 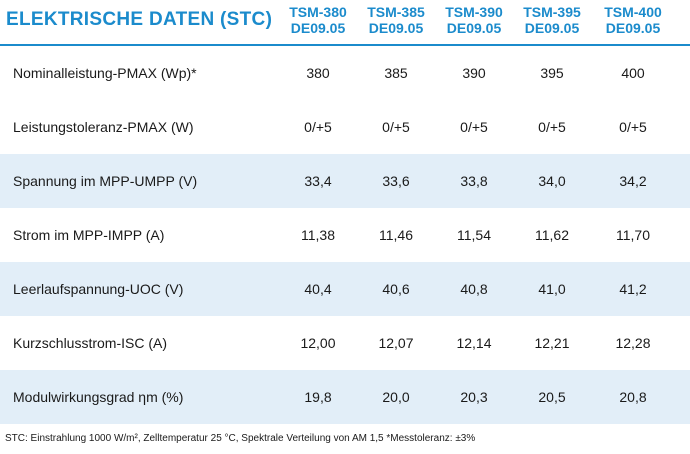 I want to click on table-cell: 395, so click(x=552, y=73).